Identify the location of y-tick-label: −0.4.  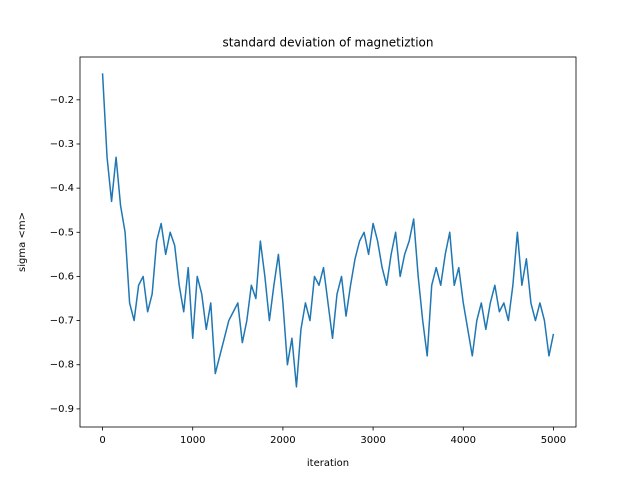
(62, 188).